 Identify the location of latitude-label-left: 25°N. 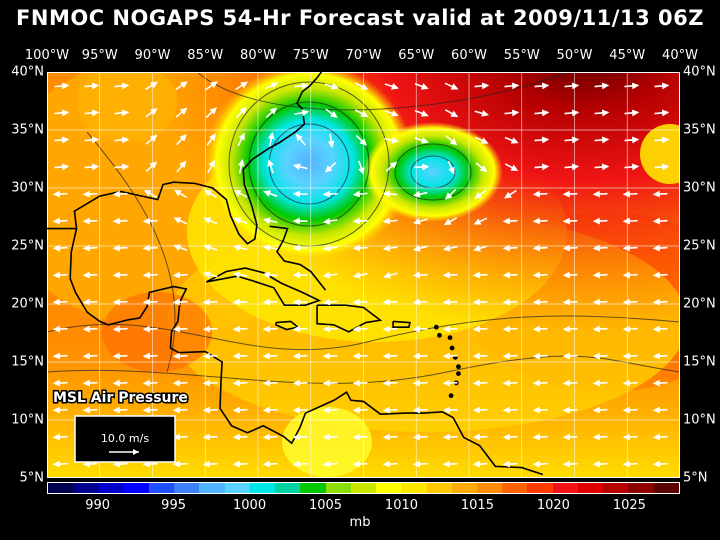
(27, 246).